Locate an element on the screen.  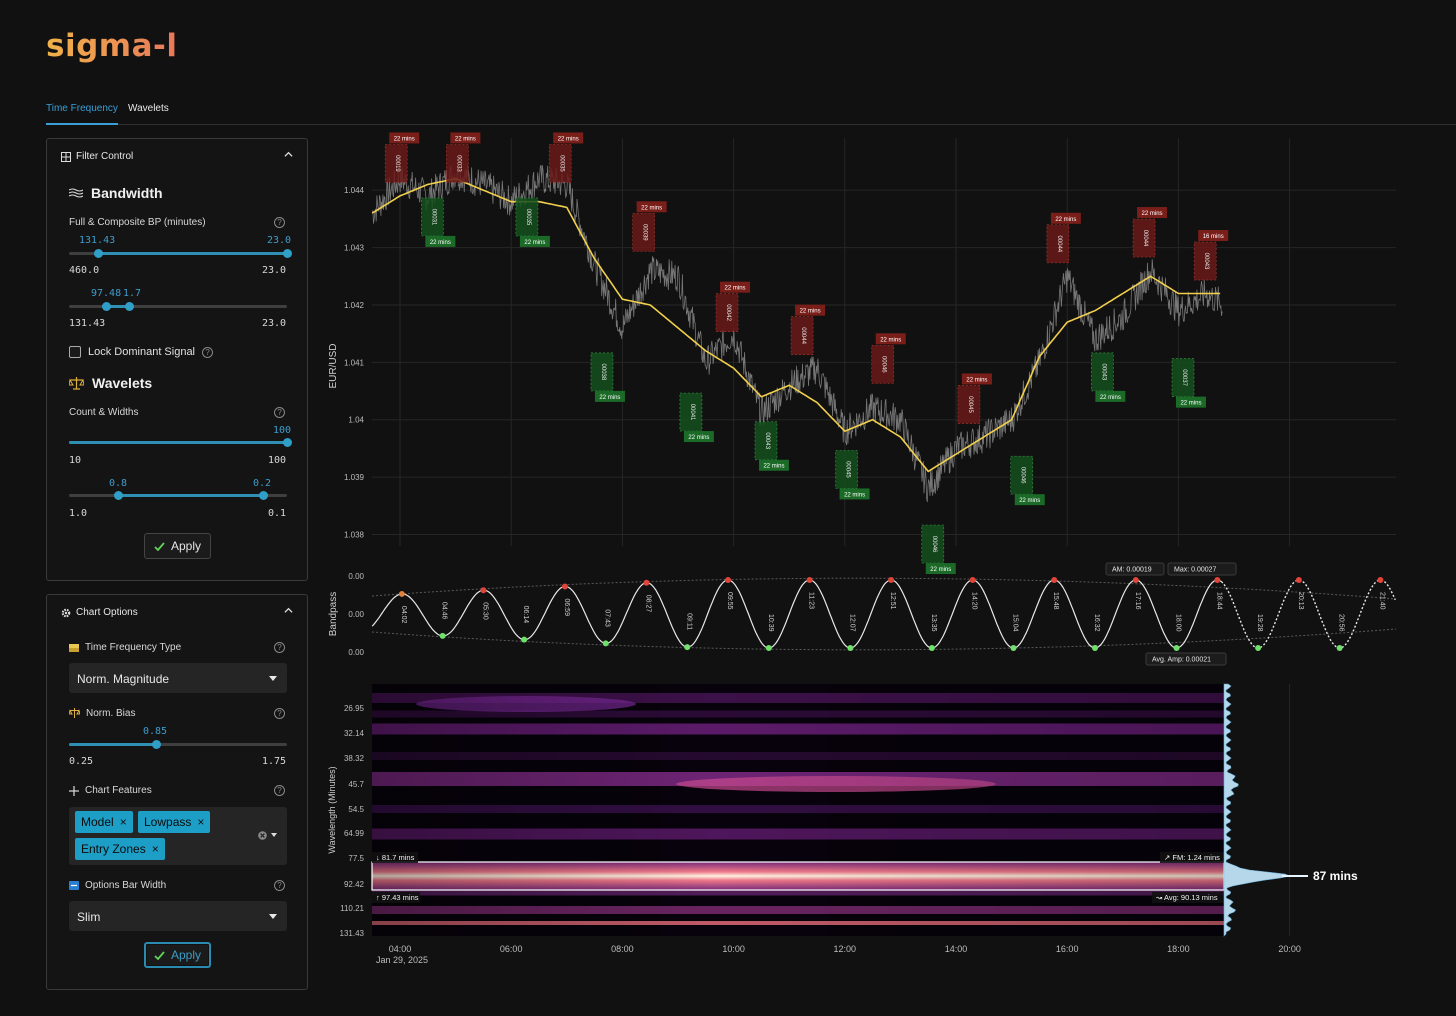
chart-options-apply-button: Apply is located at coordinates (177, 955).